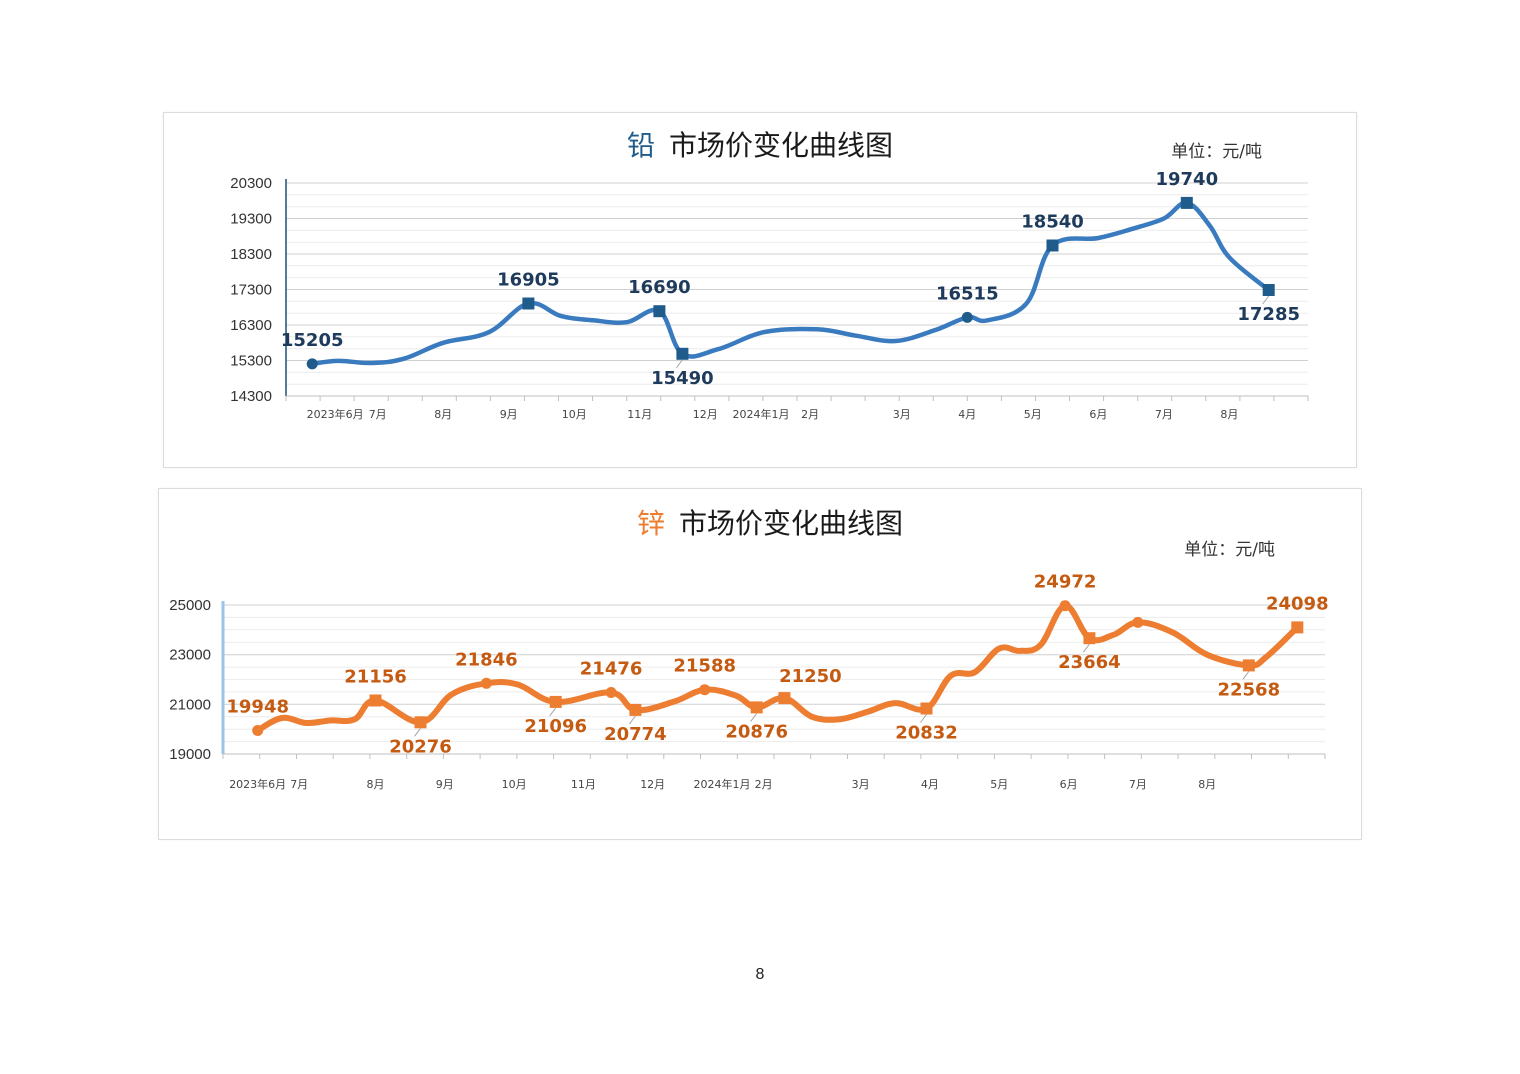 Image resolution: width=1520 pixels, height=1074 pixels. What do you see at coordinates (375, 677) in the screenshot?
I see `data-label: 21156` at bounding box center [375, 677].